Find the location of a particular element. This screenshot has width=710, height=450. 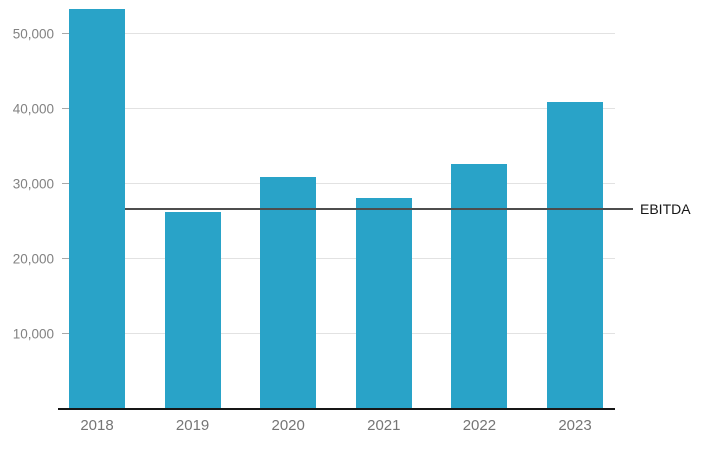

ebitda-reference-line is located at coordinates (379, 209).